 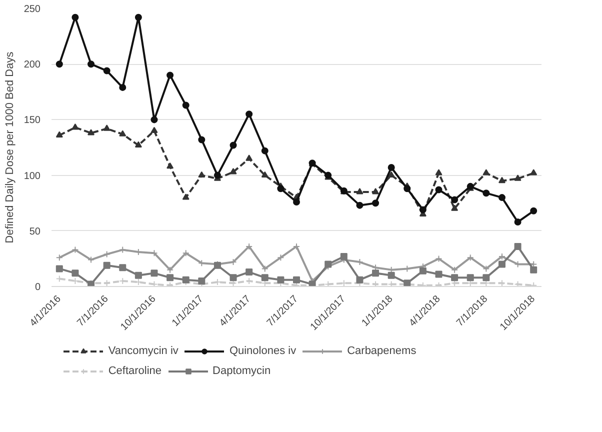 What do you see at coordinates (35, 232) in the screenshot?
I see `y-tick-label: 50` at bounding box center [35, 232].